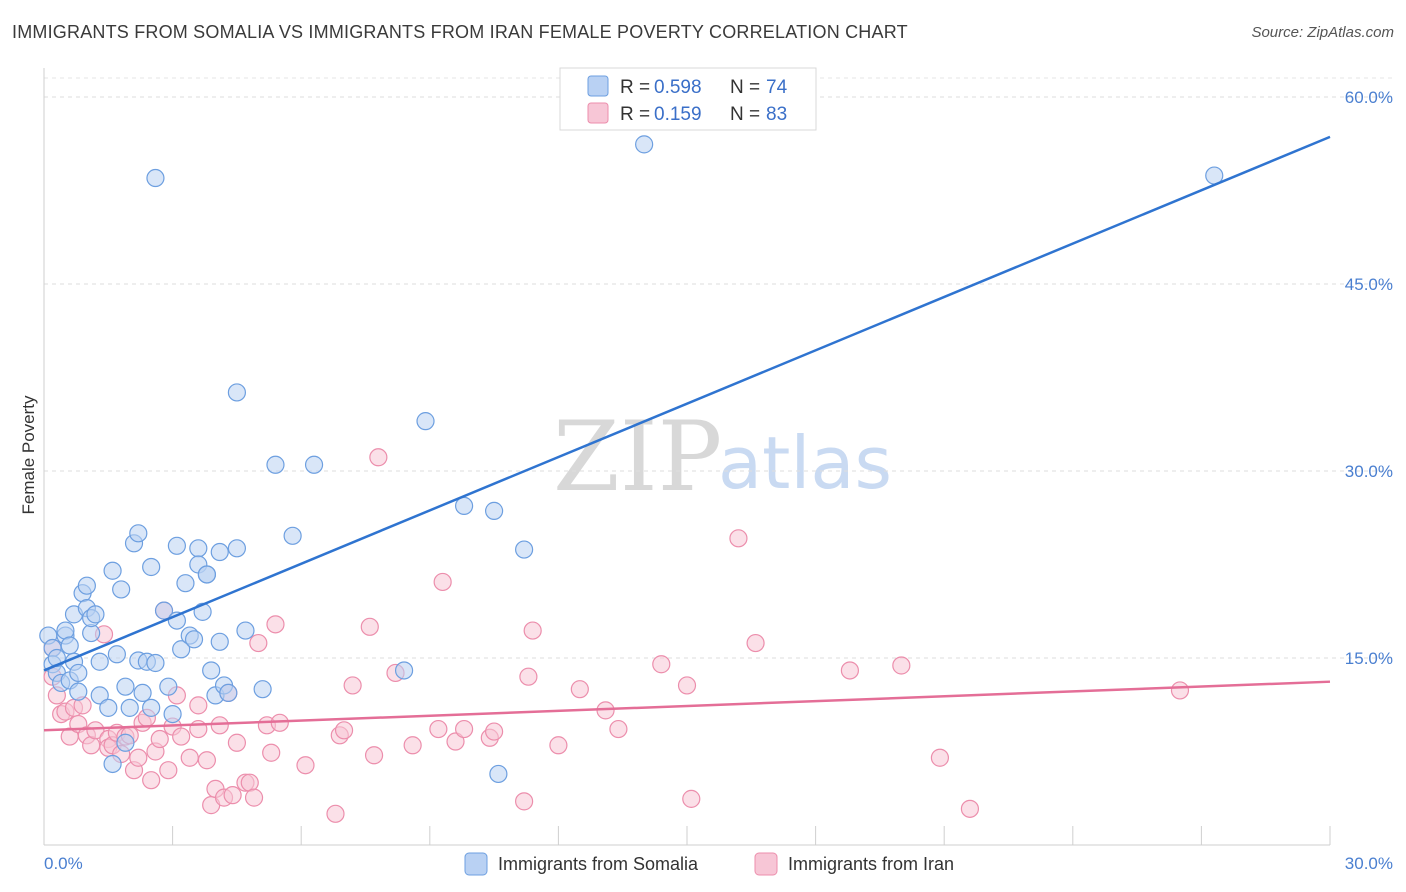  What do you see at coordinates (635, 87) in the screenshot?
I see `legend-somalia-r-label: R =` at bounding box center [635, 87].